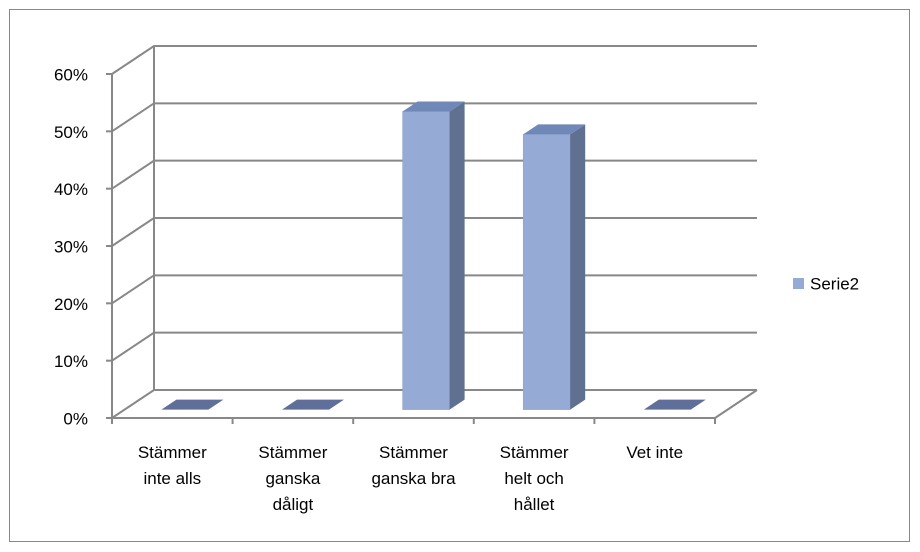 The width and height of the screenshot is (920, 552). I want to click on x-tick-label: Stämmer helt och hållet, so click(534, 478).